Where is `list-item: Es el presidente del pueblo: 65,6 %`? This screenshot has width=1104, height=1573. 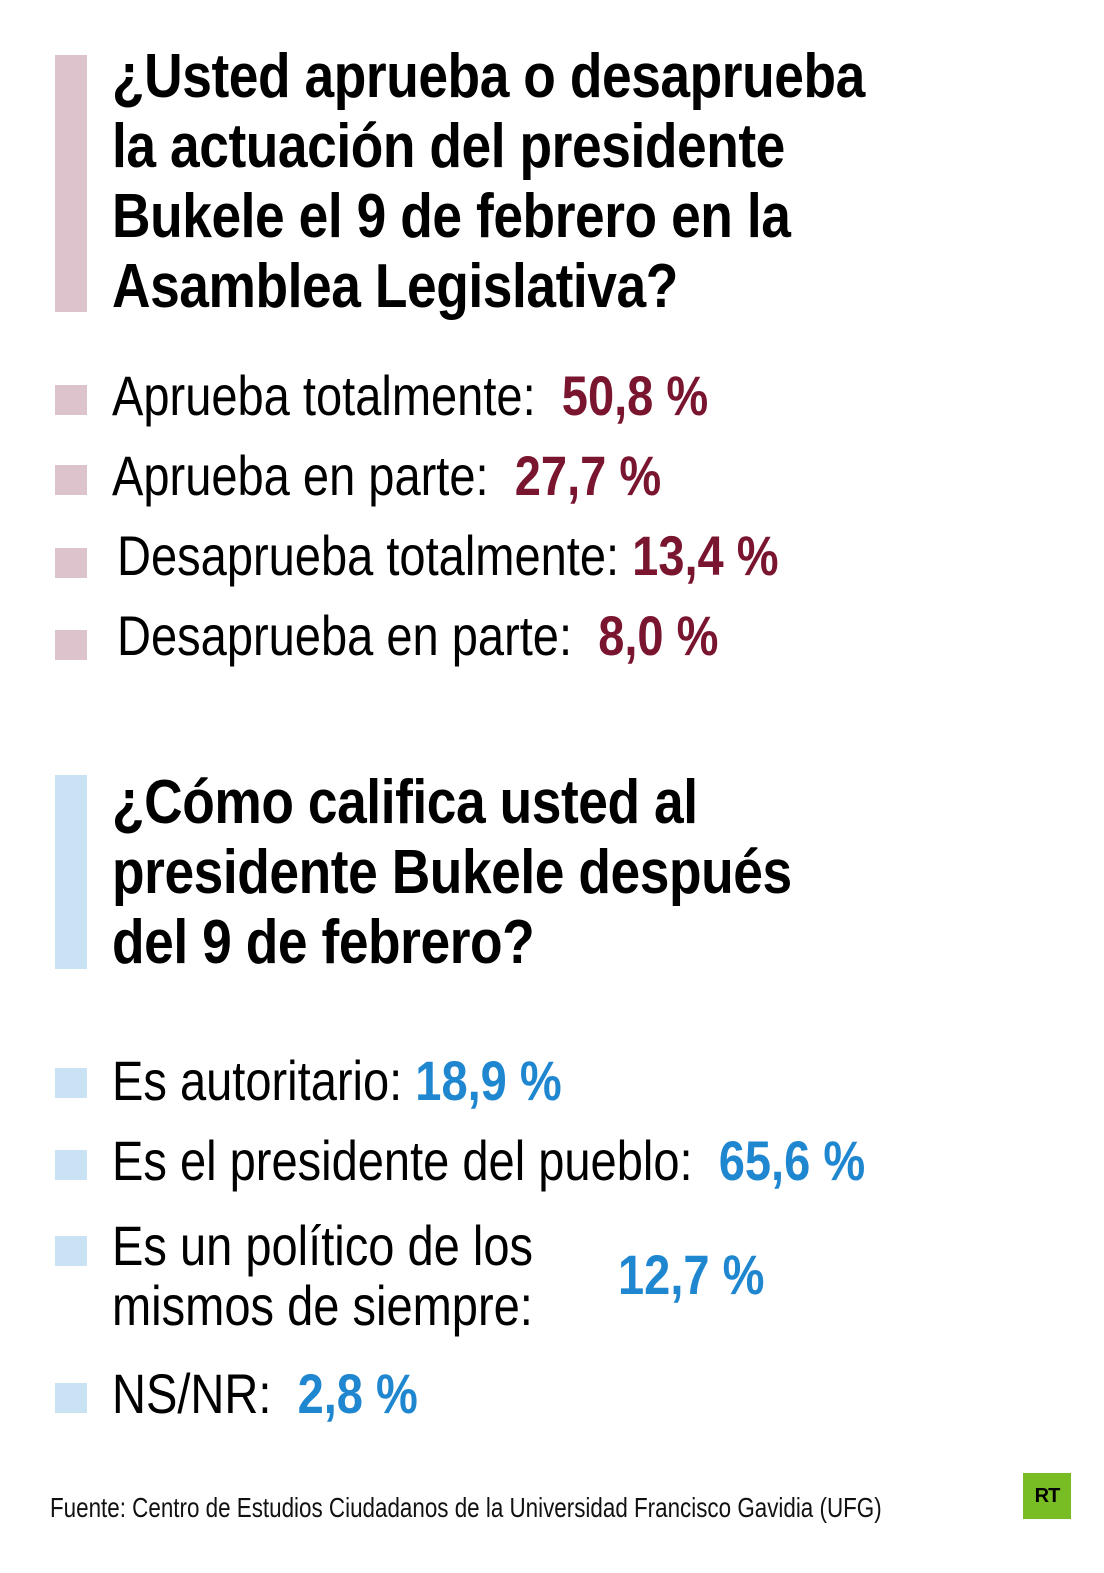
list-item: Es el presidente del pueblo: 65,6 % is located at coordinates (488, 1161).